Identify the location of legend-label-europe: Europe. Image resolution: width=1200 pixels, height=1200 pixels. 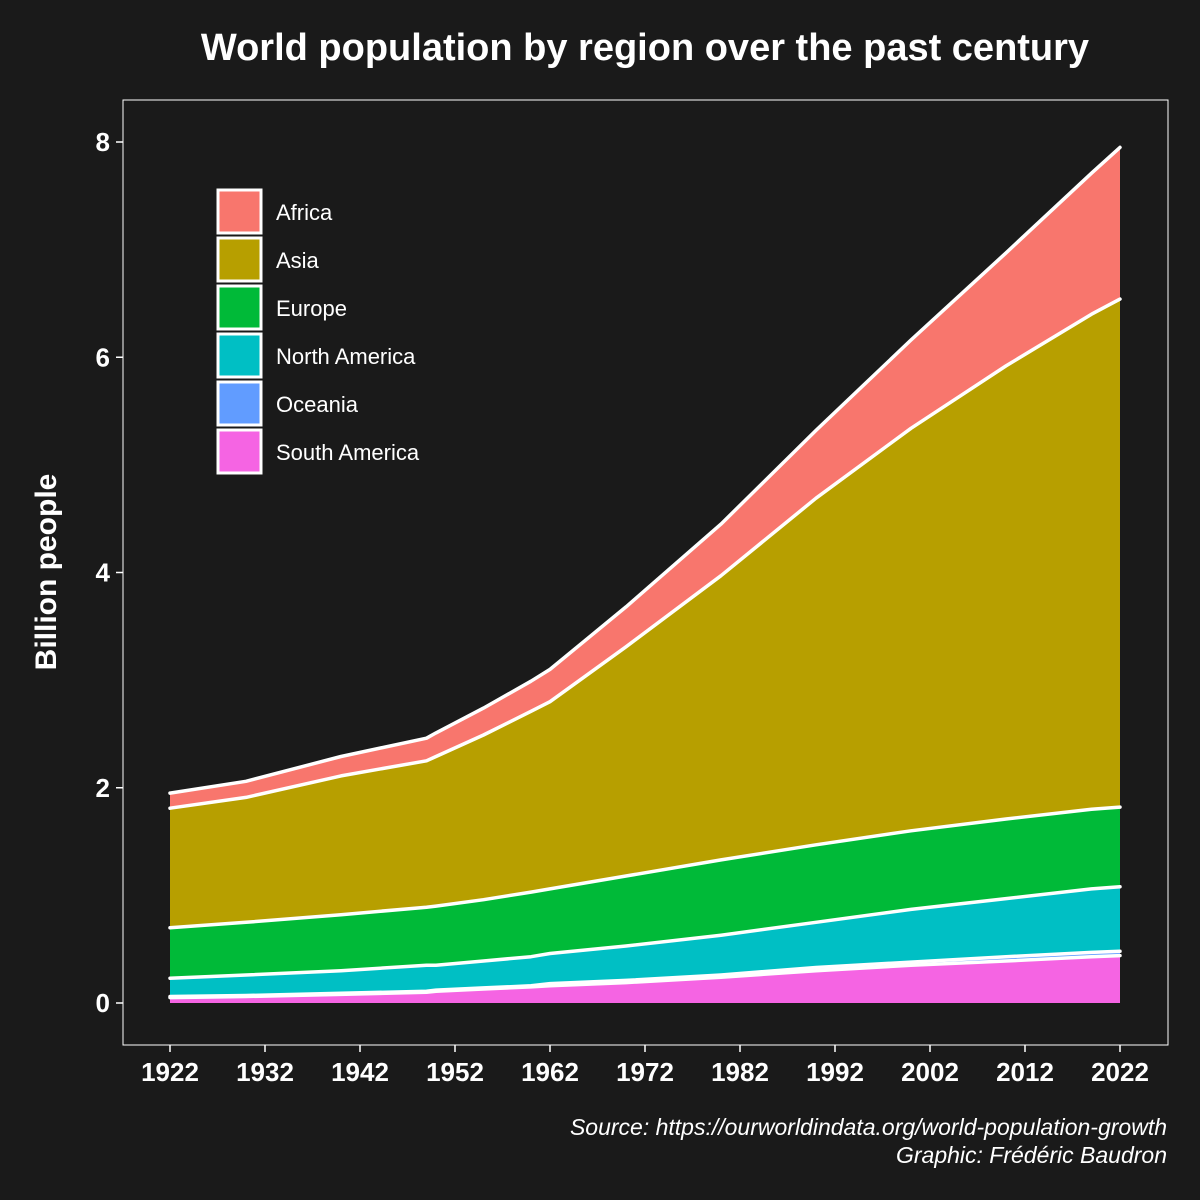
(311, 308).